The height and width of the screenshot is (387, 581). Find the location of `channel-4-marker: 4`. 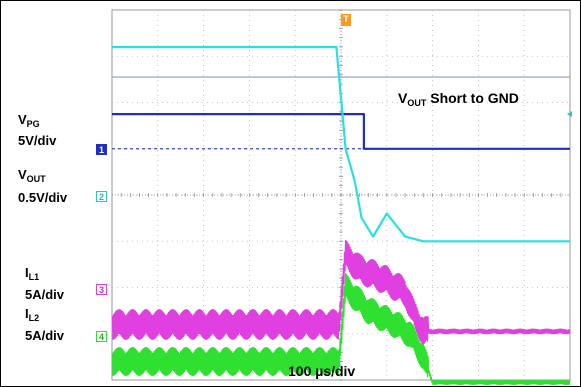

channel-4-marker: 4 is located at coordinates (101, 336).